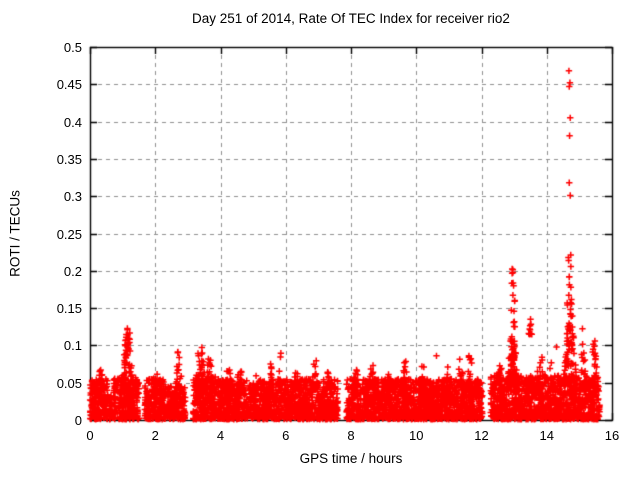  Describe the element at coordinates (72, 47) in the screenshot. I see `y-tick-label: 0.5` at that location.